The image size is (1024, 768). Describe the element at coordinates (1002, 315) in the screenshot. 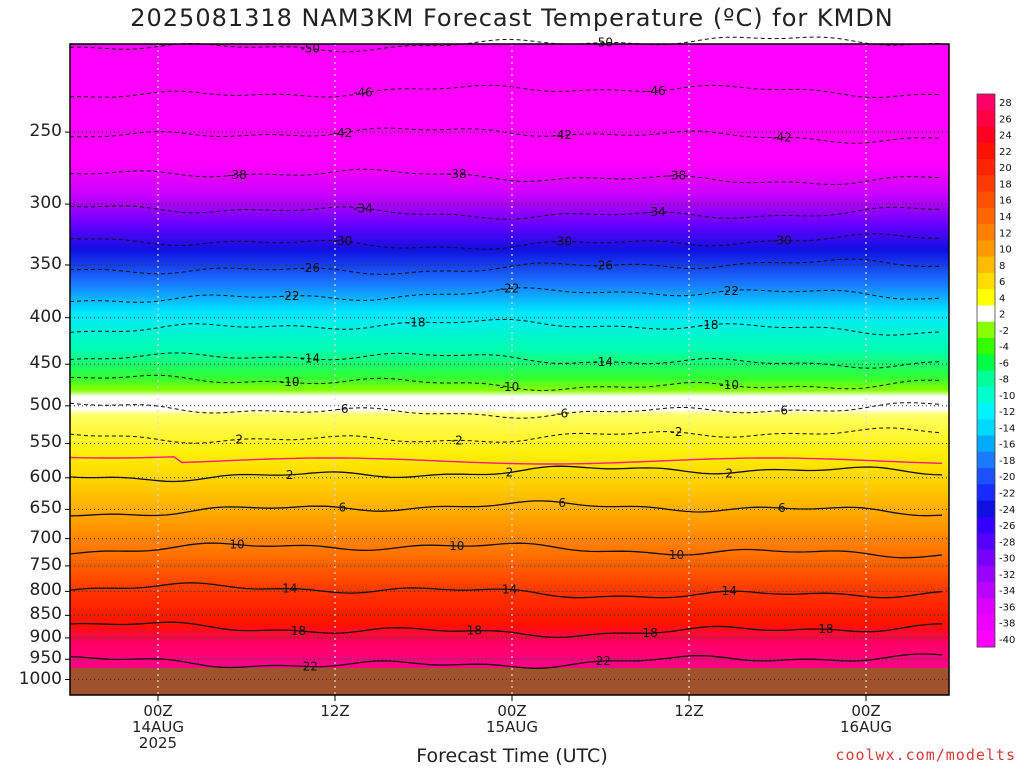

I see `colorbar-label: 2` at that location.